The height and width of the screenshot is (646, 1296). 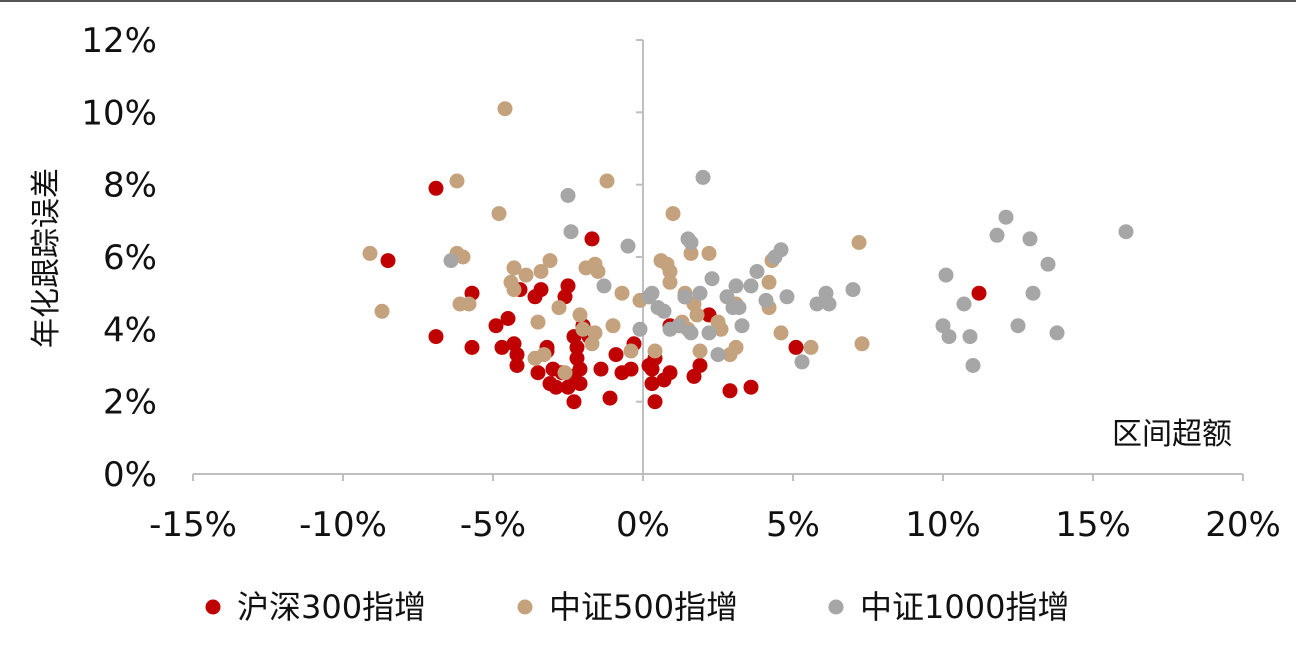 I want to click on legend-label: 沪深300指增, so click(x=331, y=607).